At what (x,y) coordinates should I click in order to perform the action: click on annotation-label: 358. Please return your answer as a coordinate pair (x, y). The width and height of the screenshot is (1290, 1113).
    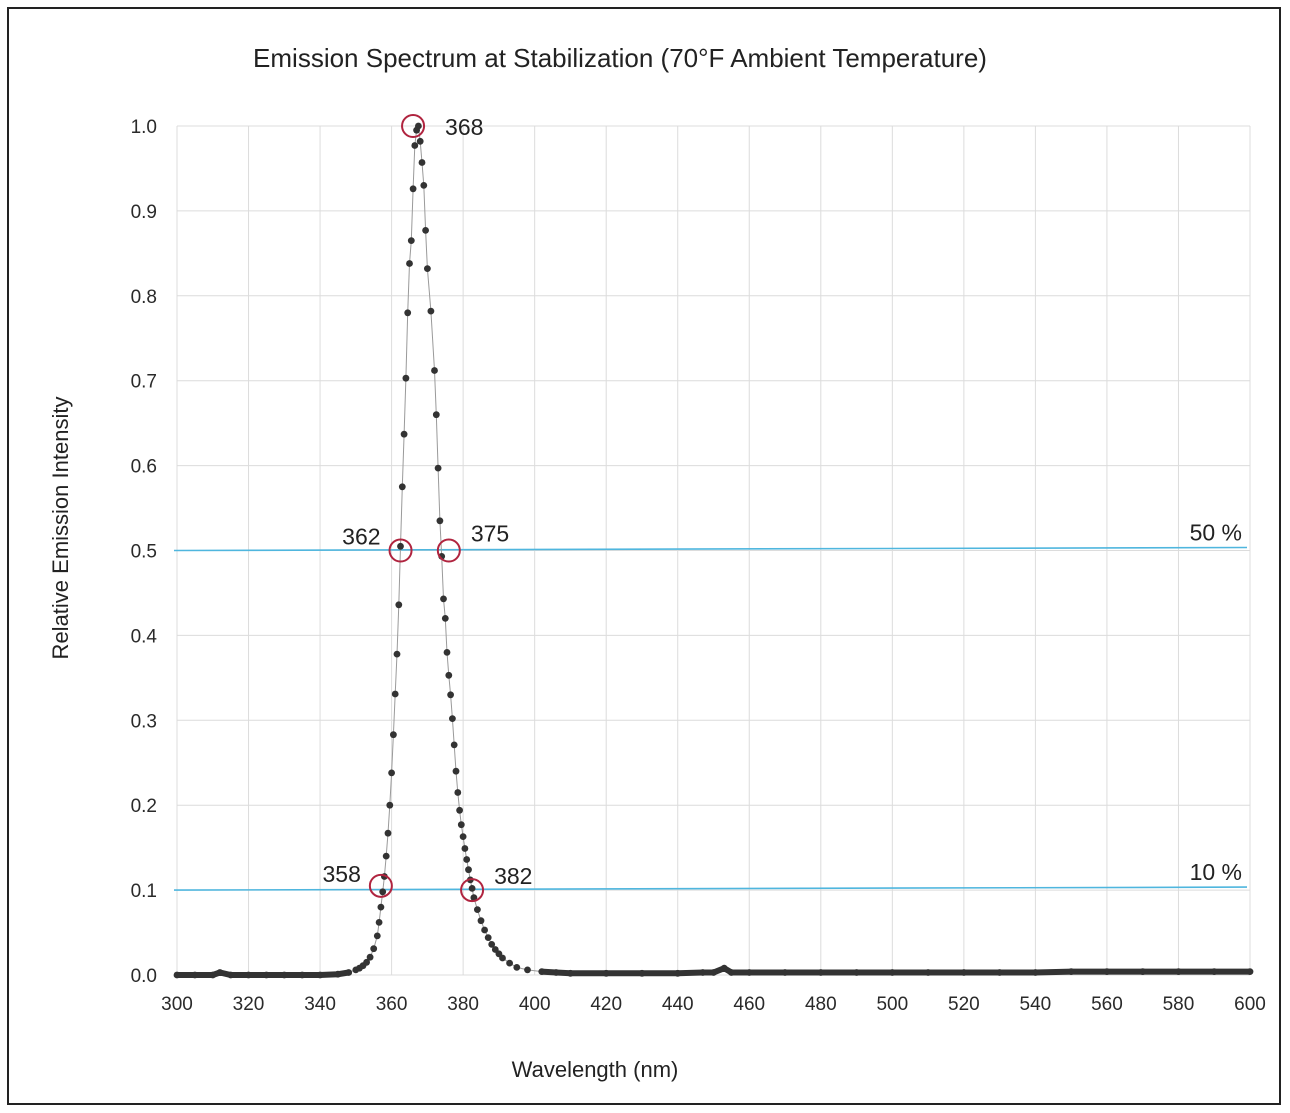
    Looking at the image, I should click on (341, 874).